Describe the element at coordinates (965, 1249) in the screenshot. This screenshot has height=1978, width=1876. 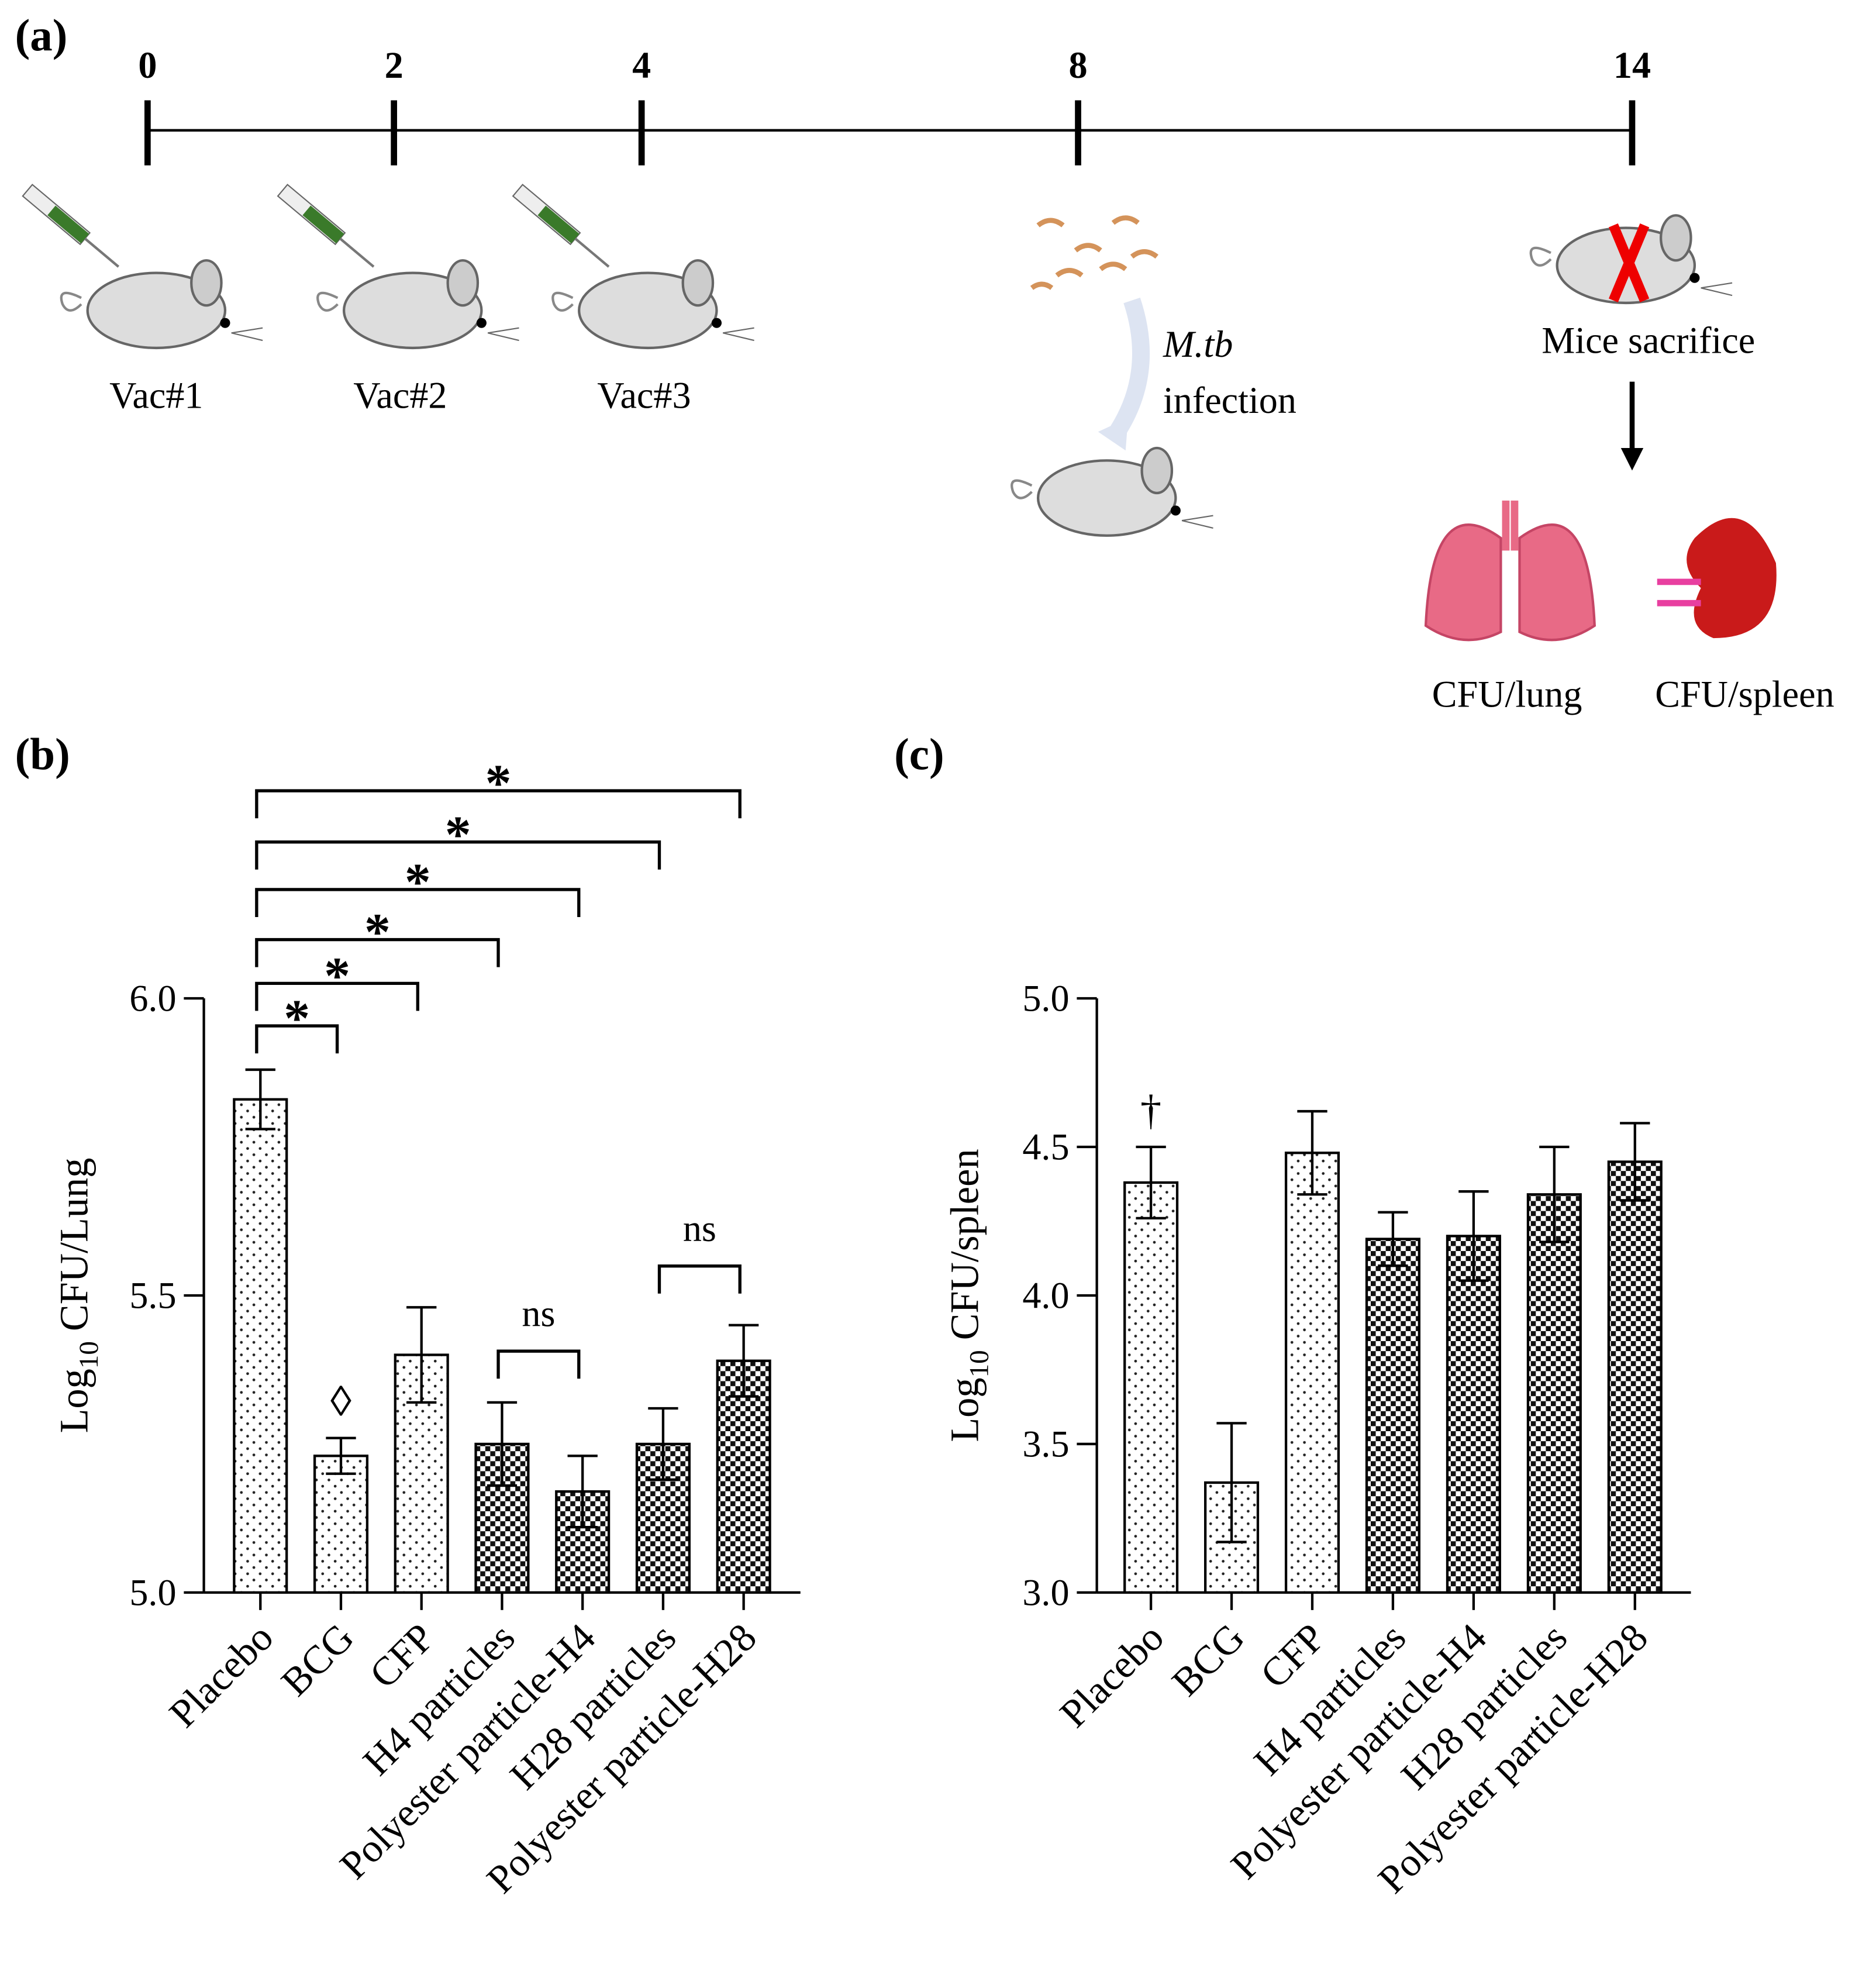
I see `y-axis-label-part: CFU/spleen` at that location.